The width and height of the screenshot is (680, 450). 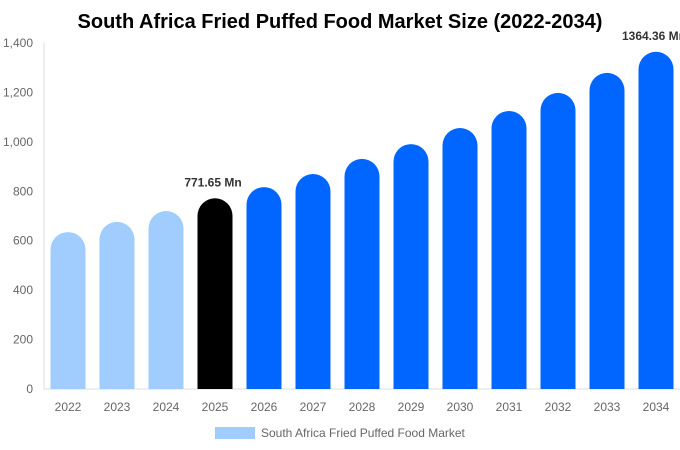 What do you see at coordinates (18, 92) in the screenshot?
I see `y-tick-label: 1,200` at bounding box center [18, 92].